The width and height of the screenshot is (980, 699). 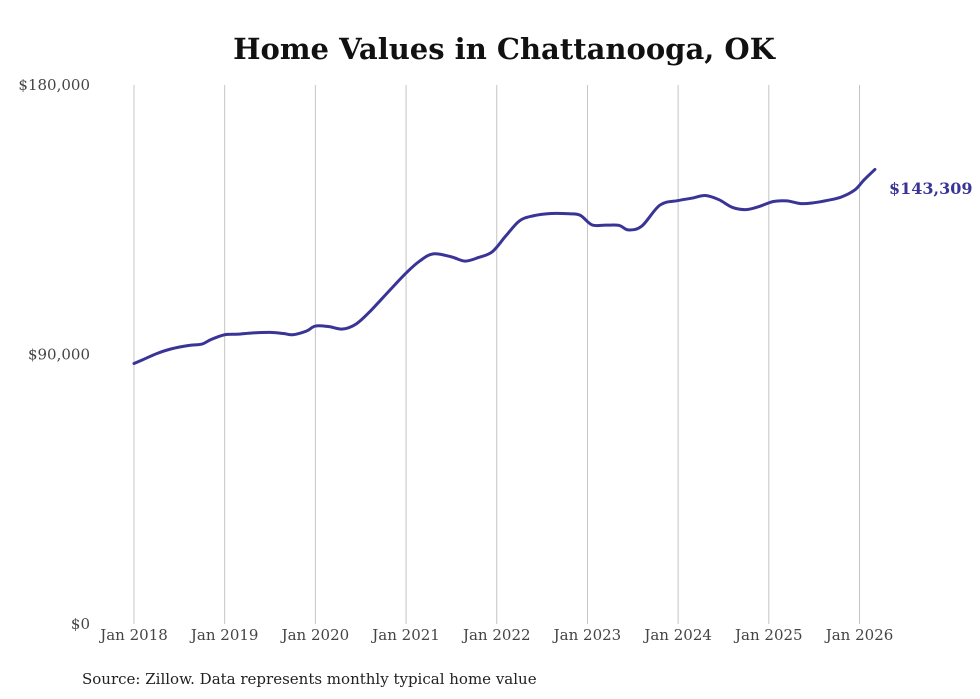 What do you see at coordinates (405, 635) in the screenshot?
I see `x-tick-label: Jan 2021` at bounding box center [405, 635].